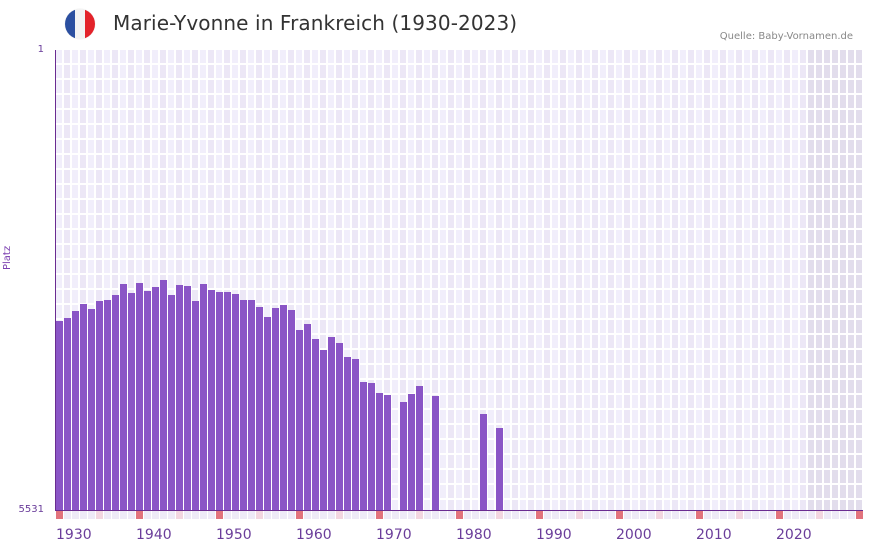 The image size is (873, 552). I want to click on bar-1963, so click(323, 430).